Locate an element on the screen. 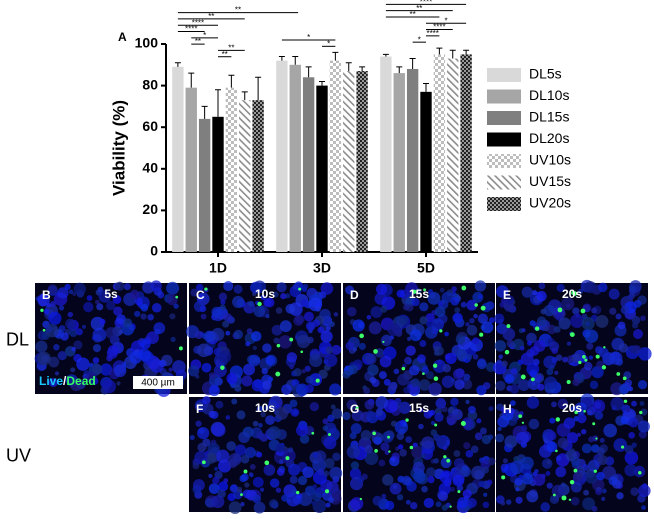 The image size is (654, 519). panel-time: 20s is located at coordinates (572, 294).